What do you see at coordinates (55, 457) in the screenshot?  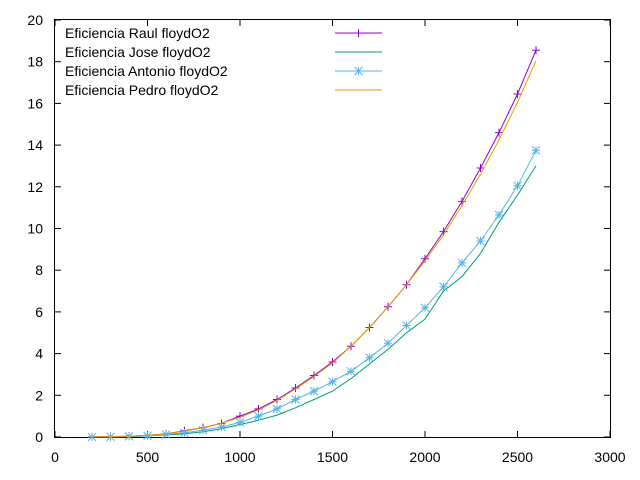 I see `x-tick-label: 0` at bounding box center [55, 457].